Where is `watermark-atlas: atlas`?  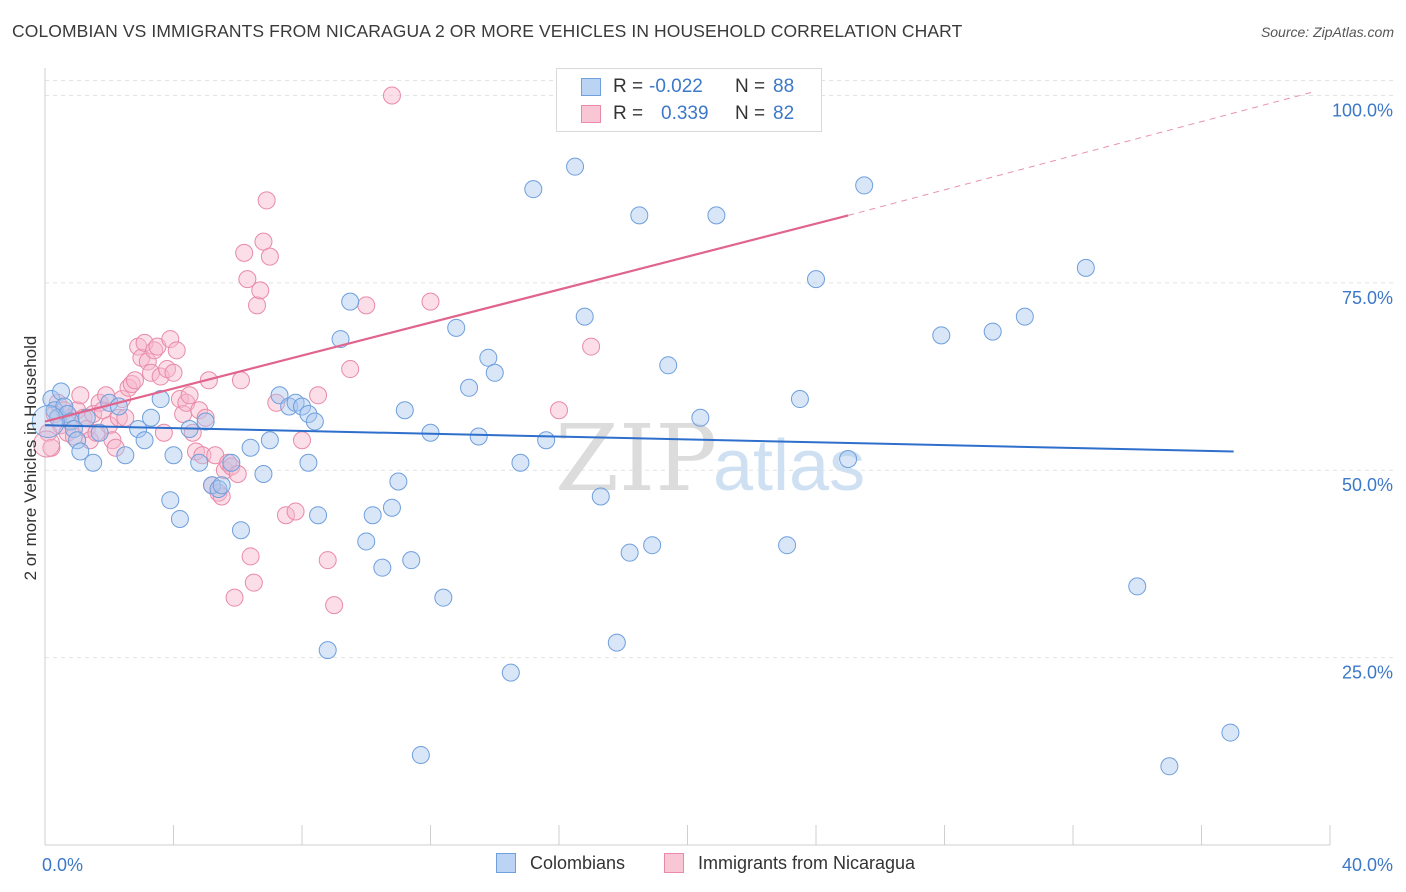 watermark-atlas: atlas is located at coordinates (789, 466).